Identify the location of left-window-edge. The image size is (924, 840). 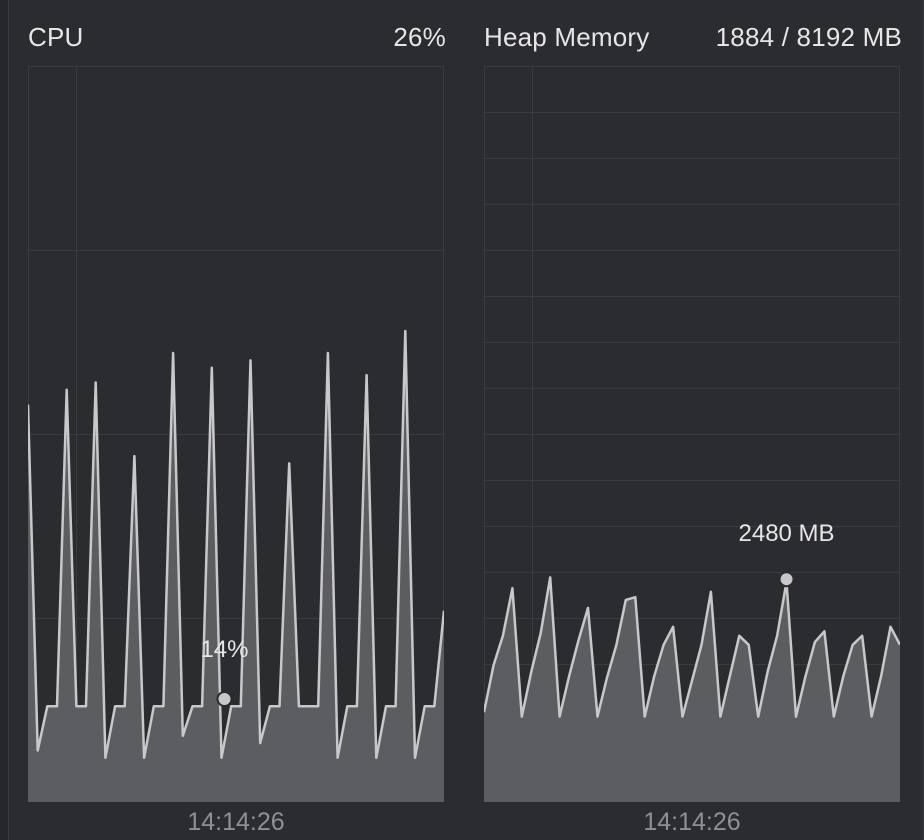
(4, 420).